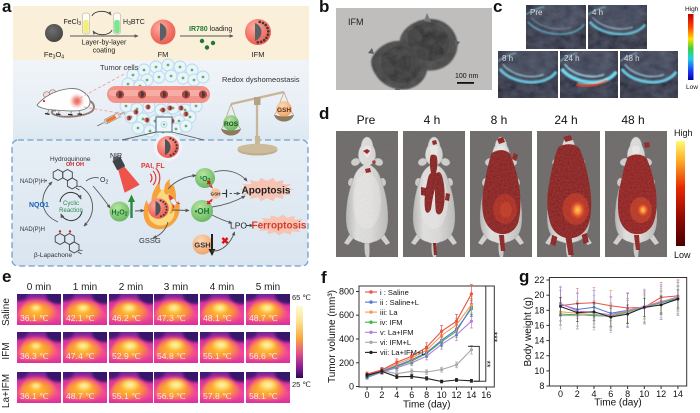  I want to click on svg-text: 48 h, so click(632, 58).